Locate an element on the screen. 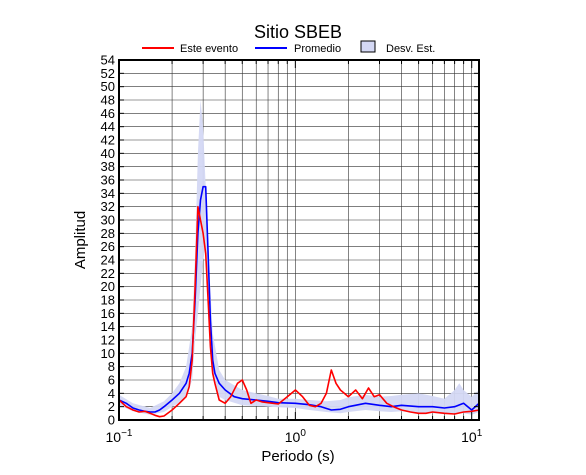 The image size is (586, 475). y-tick-label: 26 is located at coordinates (108, 246).